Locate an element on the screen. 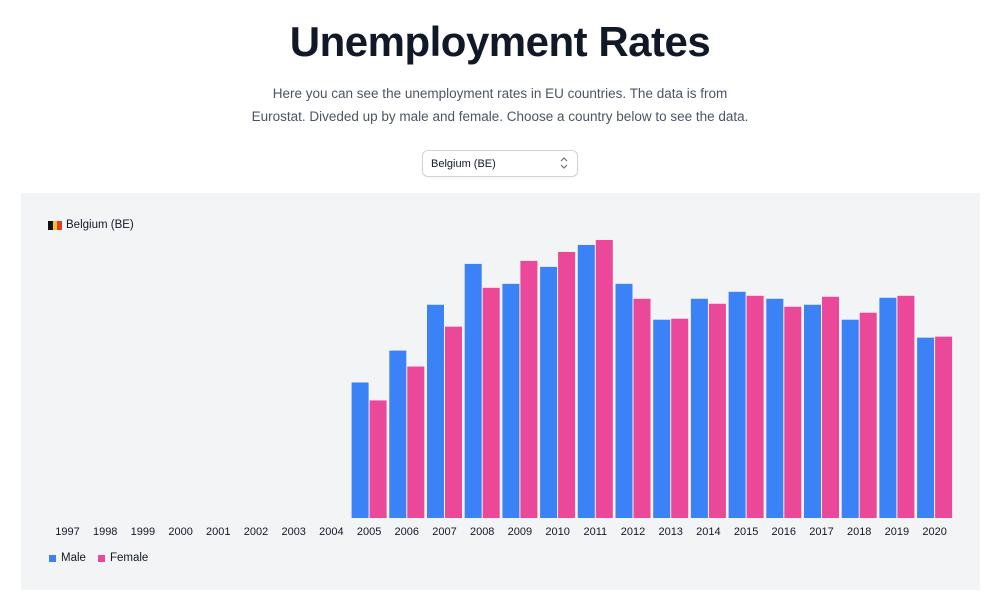  legend-item-male: Male is located at coordinates (67, 558).